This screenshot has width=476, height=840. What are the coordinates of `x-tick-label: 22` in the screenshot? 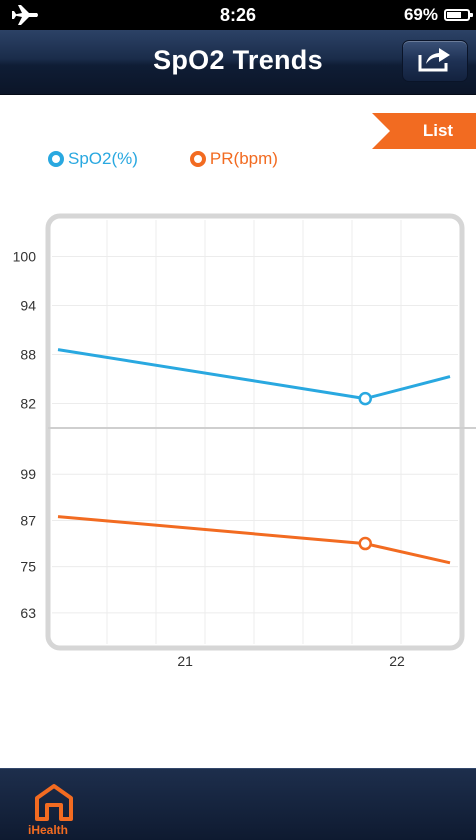 It's located at (397, 661).